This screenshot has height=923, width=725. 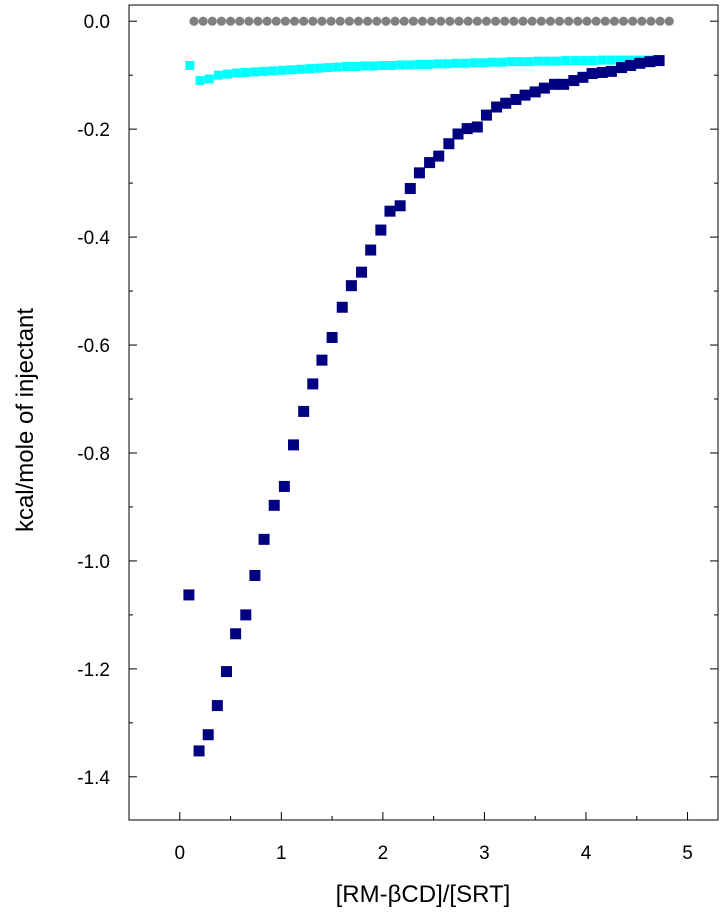 What do you see at coordinates (383, 853) in the screenshot?
I see `x-tick-label: 2` at bounding box center [383, 853].